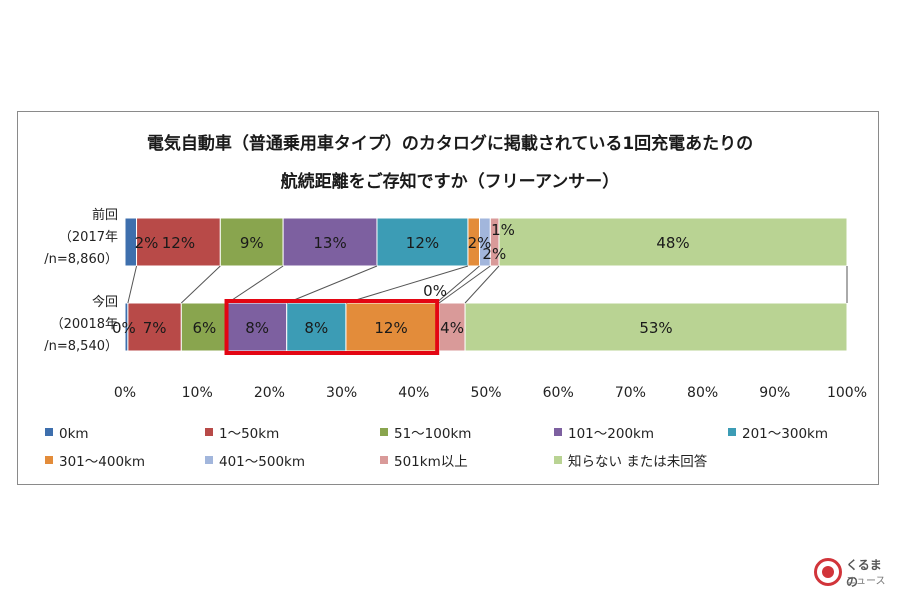  What do you see at coordinates (88, 237) in the screenshot?
I see `category-year: （2017年` at bounding box center [88, 237].